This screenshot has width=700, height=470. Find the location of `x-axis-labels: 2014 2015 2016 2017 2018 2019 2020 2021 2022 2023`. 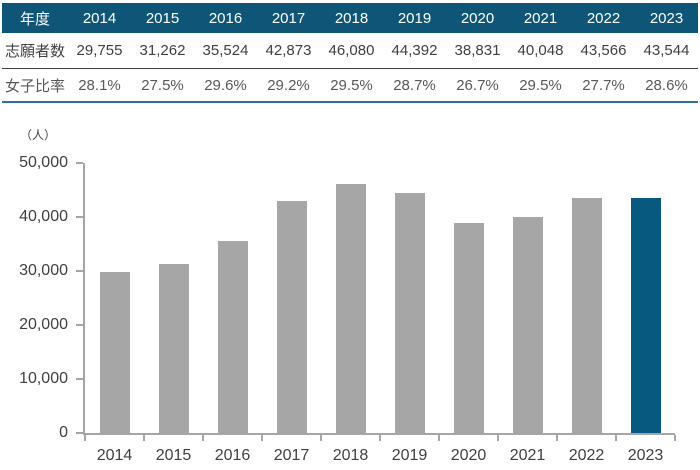

x-axis-labels: 2014 2015 2016 2017 2018 2019 2020 2021 2022 2023 is located at coordinates (380, 456).